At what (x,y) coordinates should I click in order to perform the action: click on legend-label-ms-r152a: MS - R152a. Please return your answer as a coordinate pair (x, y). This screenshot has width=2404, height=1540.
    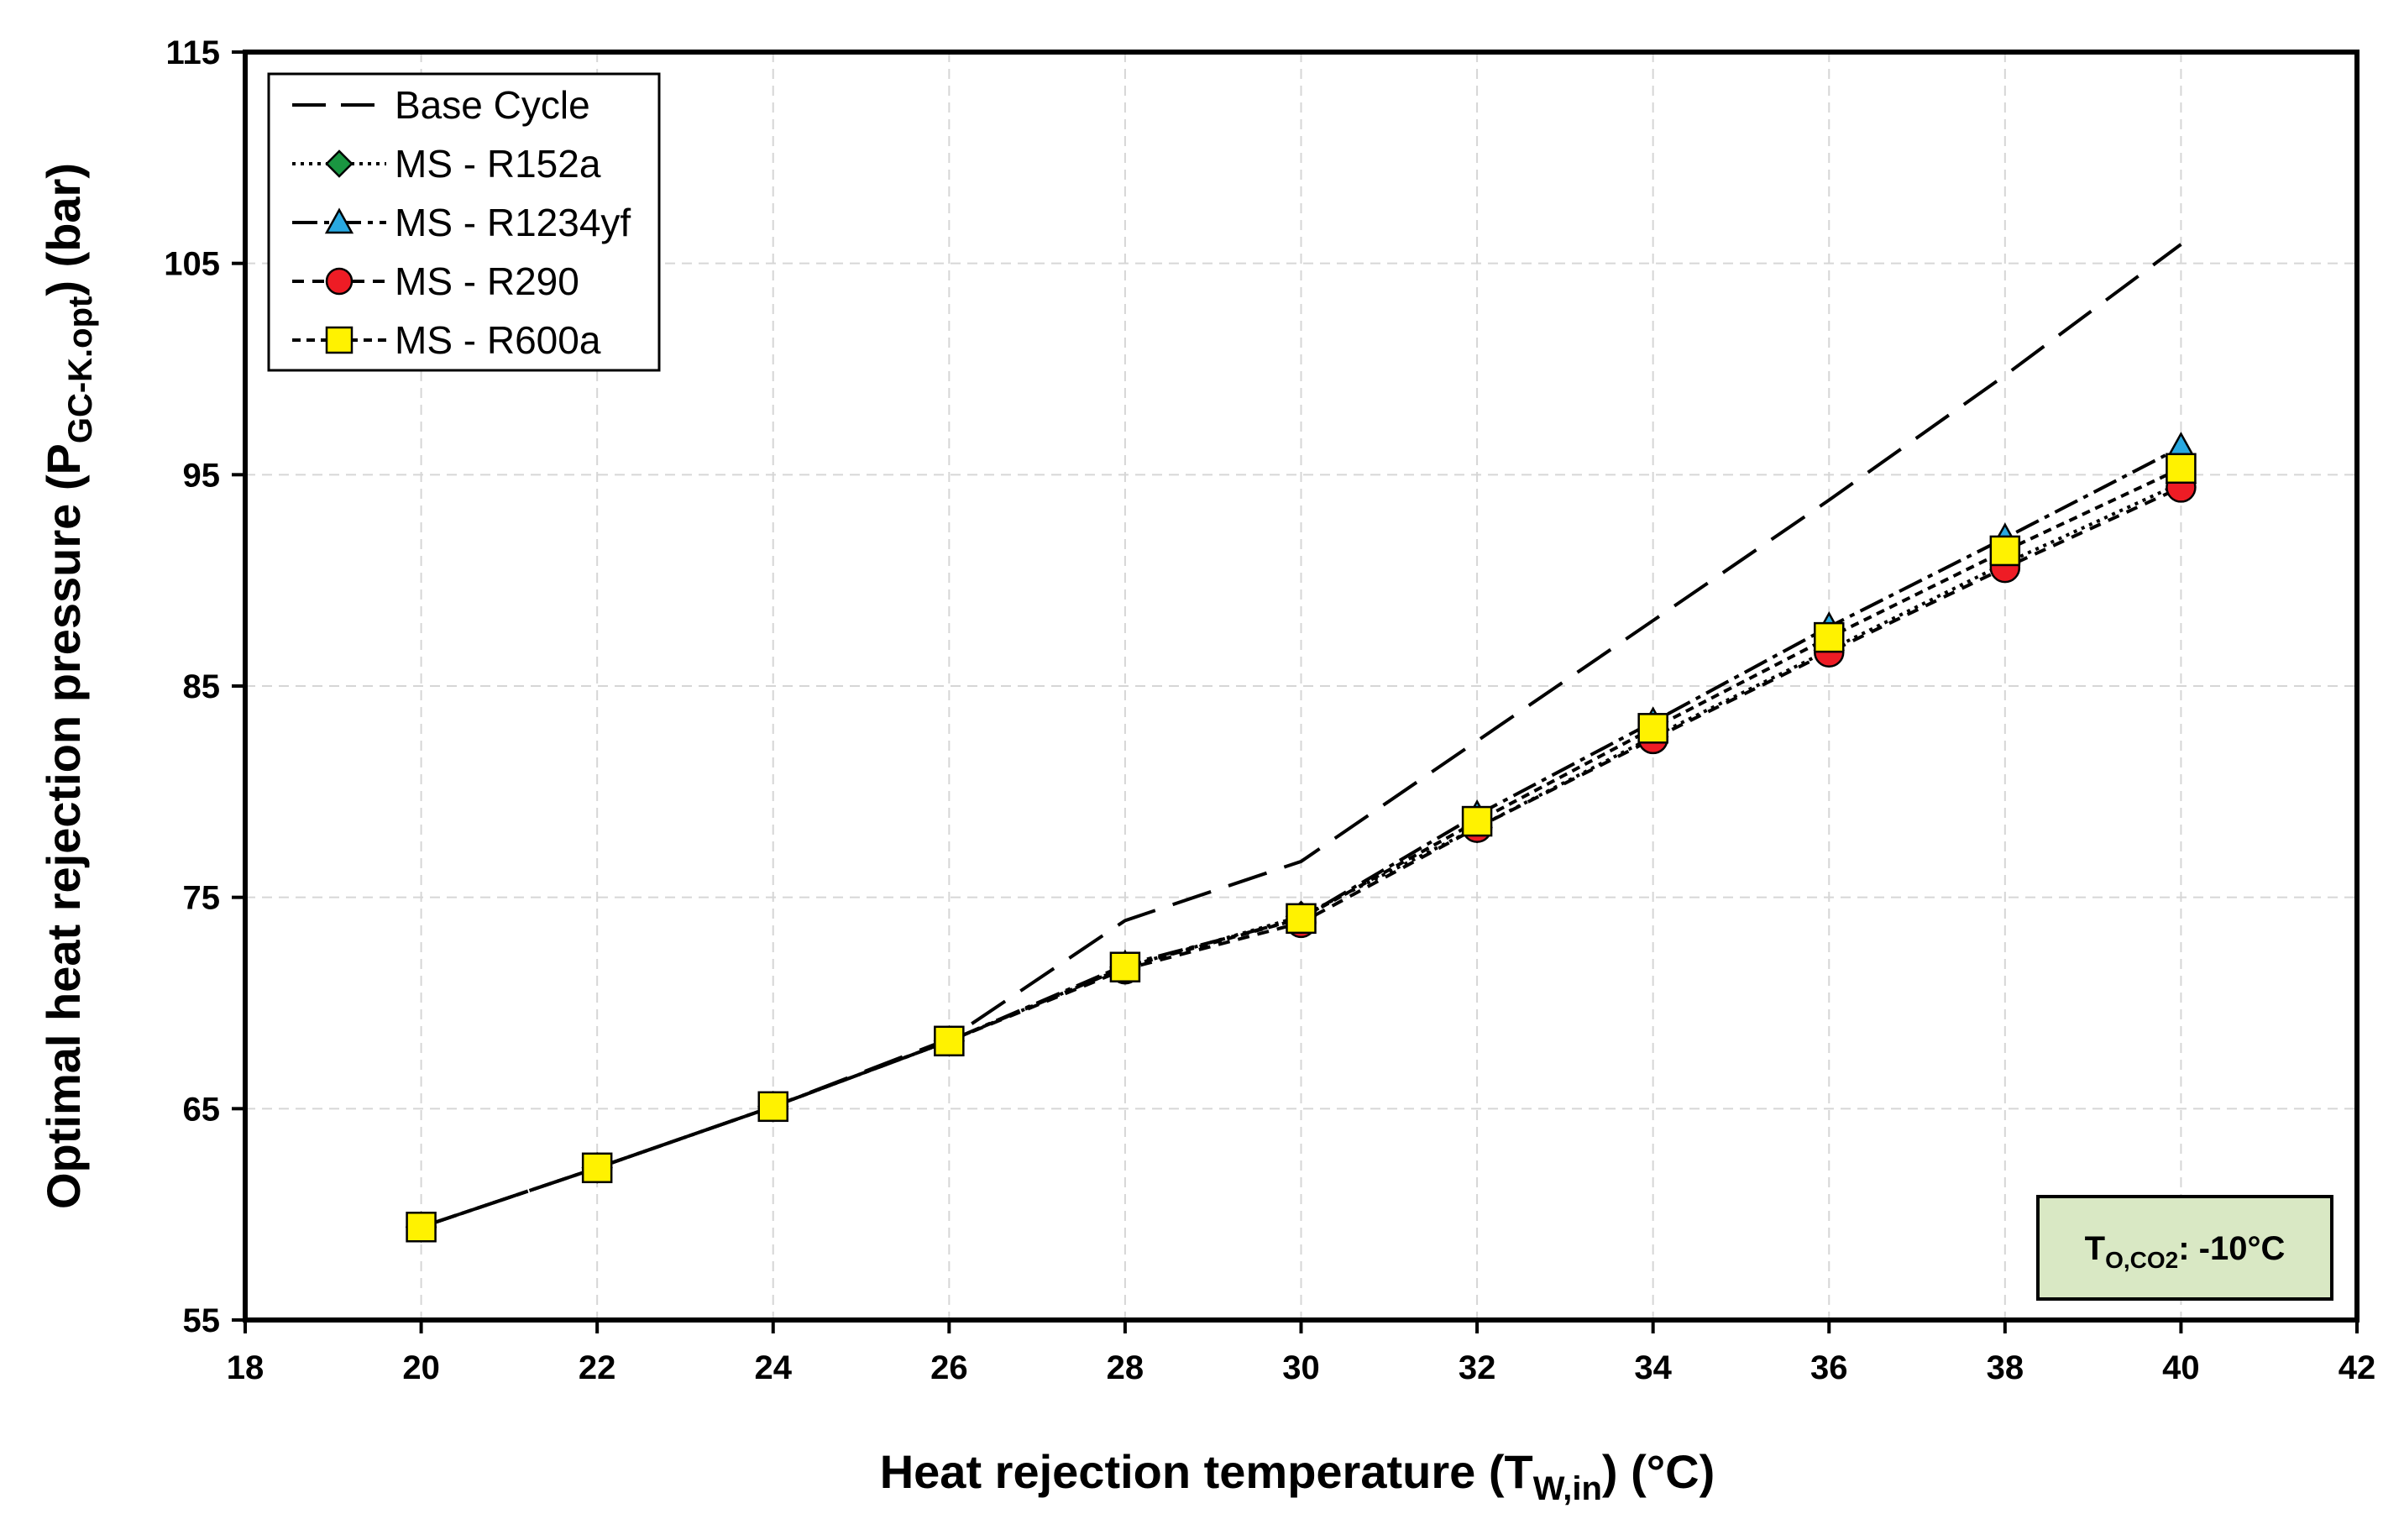
    Looking at the image, I should click on (498, 164).